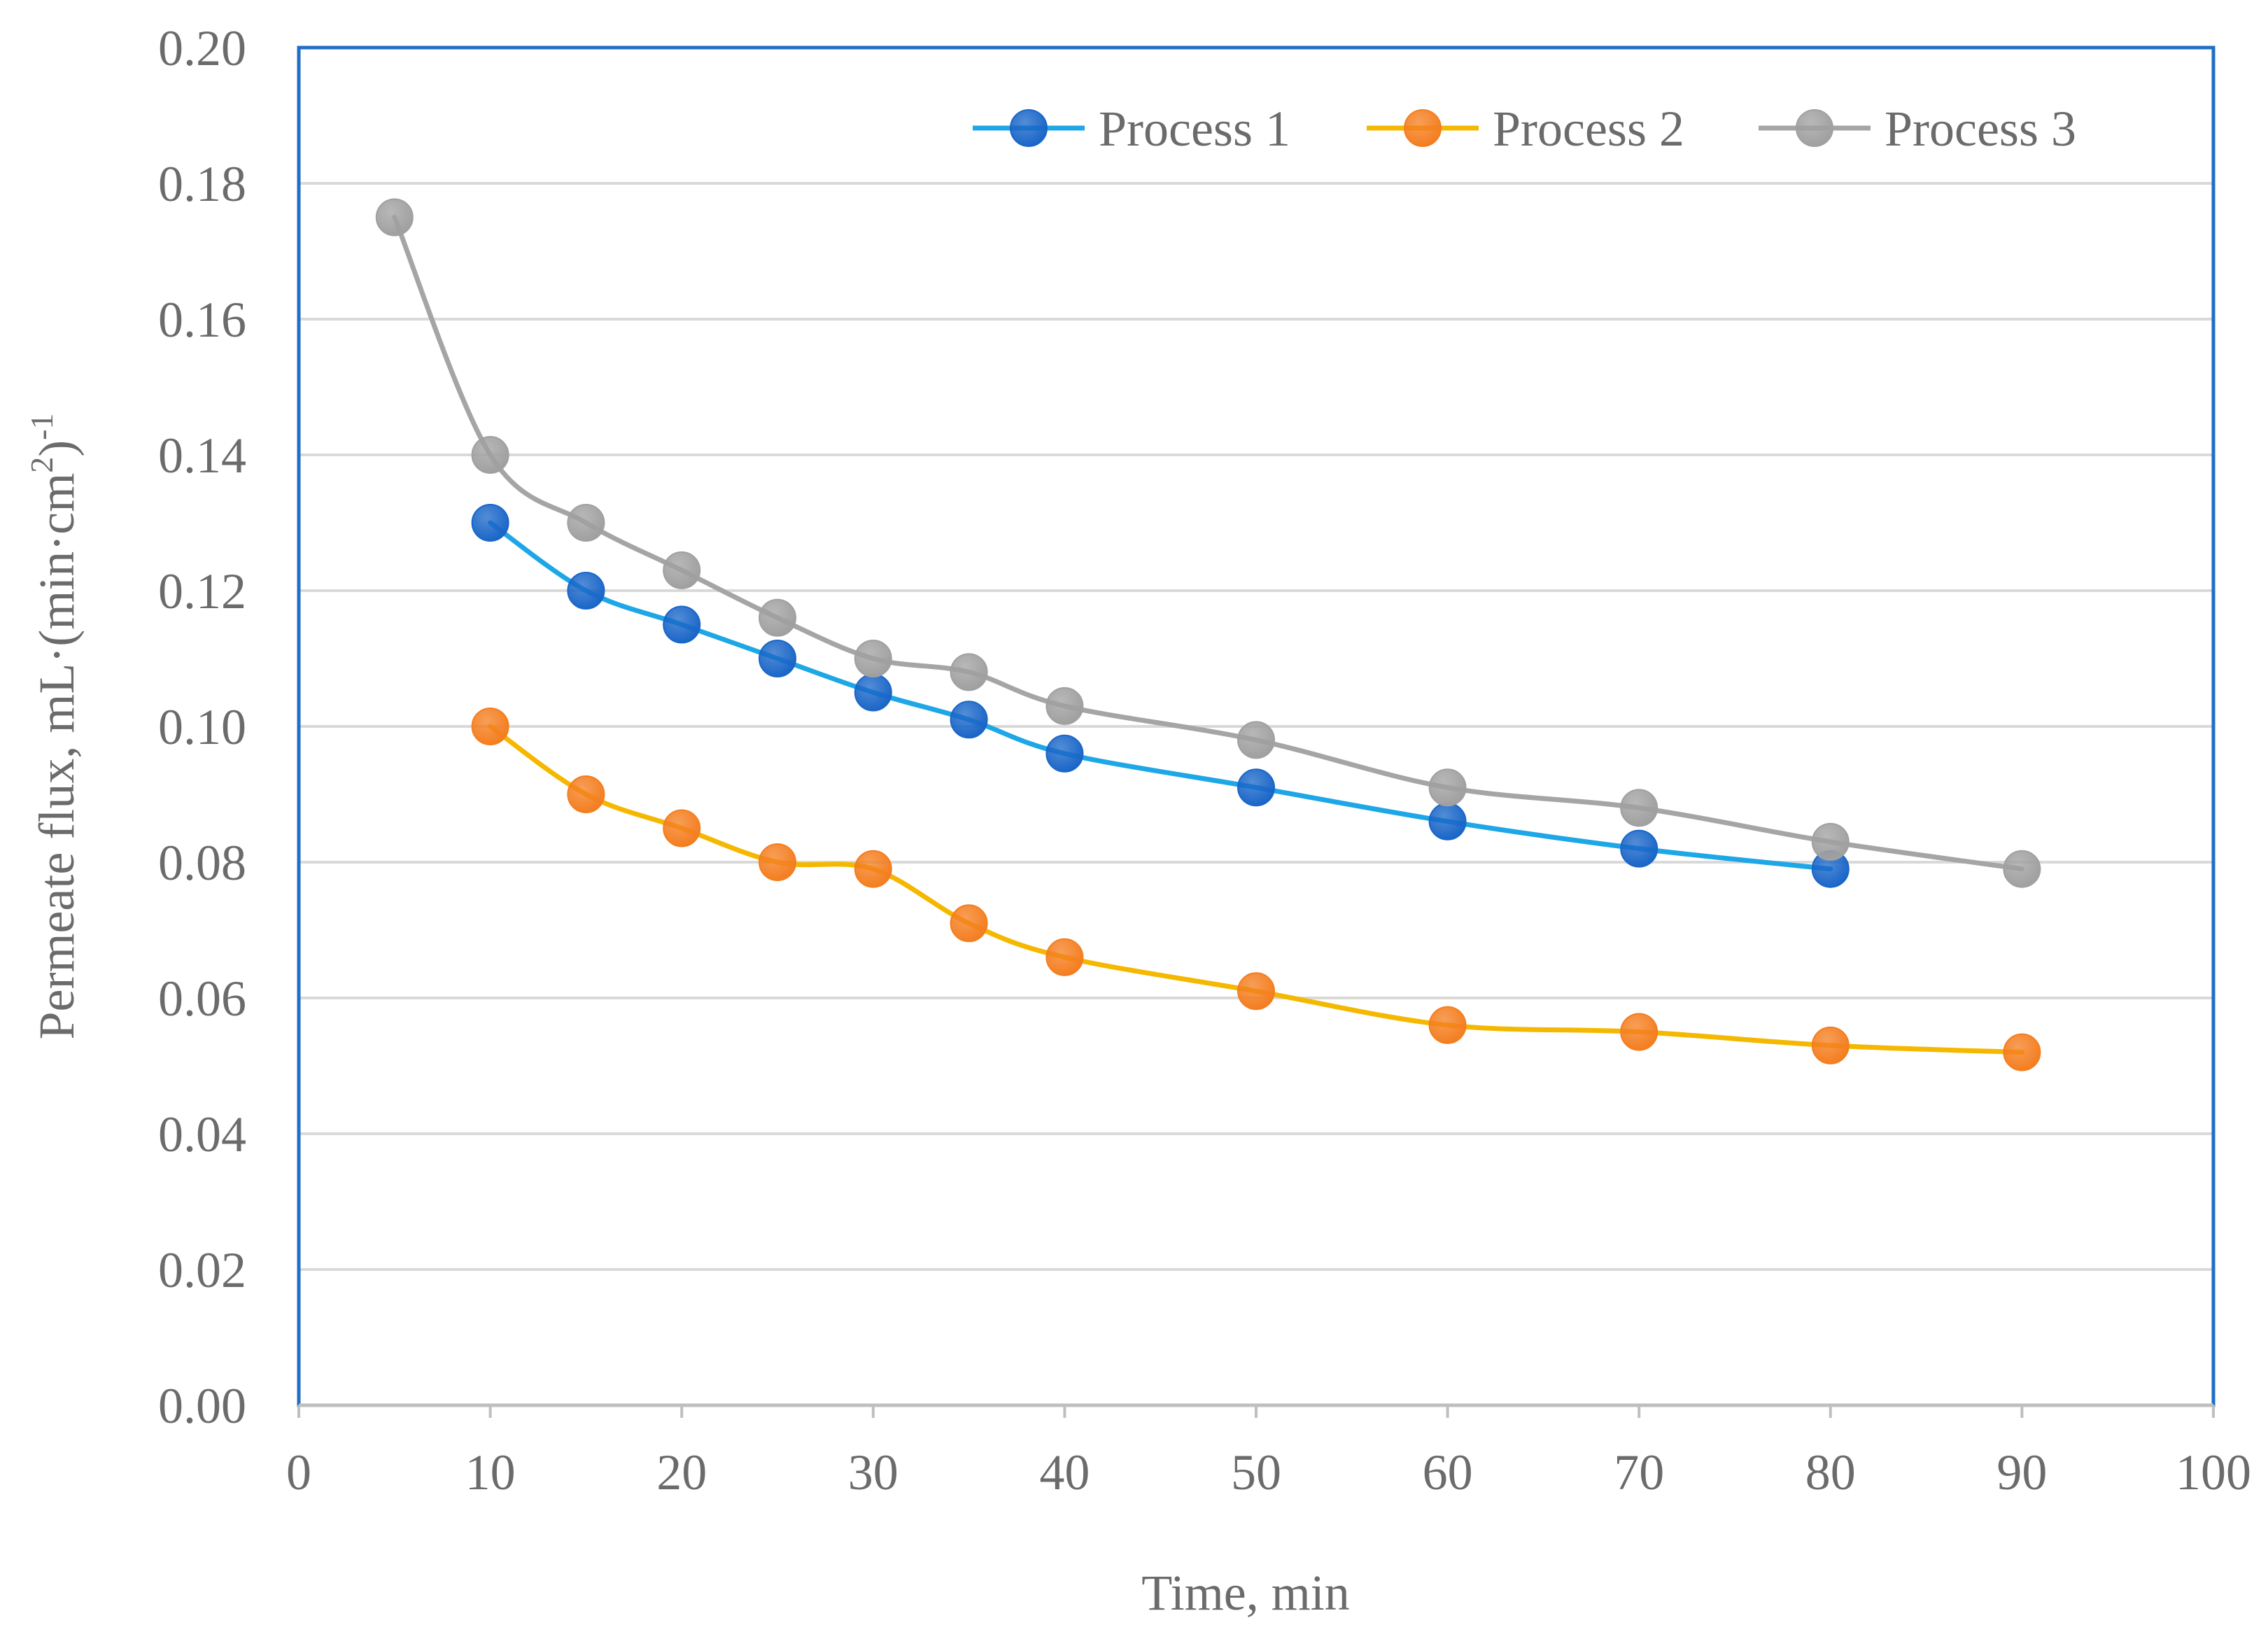 Image resolution: width=2268 pixels, height=1639 pixels. Describe the element at coordinates (202, 1406) in the screenshot. I see `y-tick-label: 0.00` at that location.